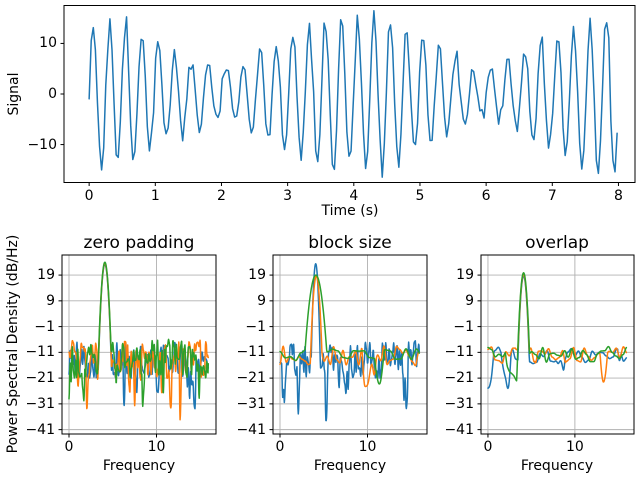  What do you see at coordinates (354, 195) in the screenshot?
I see `x-tick-label: 4` at bounding box center [354, 195].